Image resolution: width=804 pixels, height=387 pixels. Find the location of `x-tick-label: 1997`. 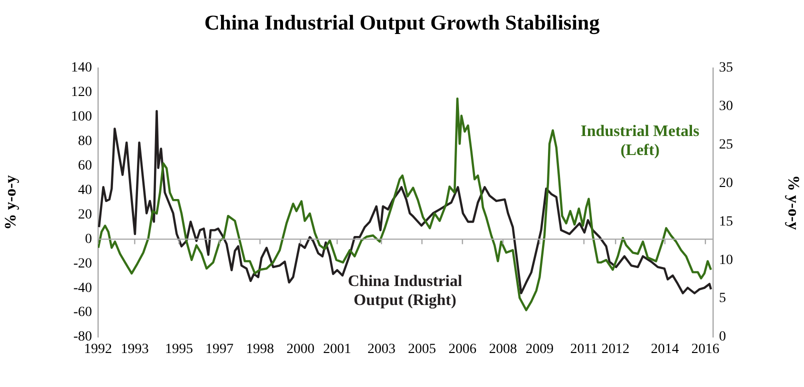

x-tick-label: 1997 is located at coordinates (219, 350).